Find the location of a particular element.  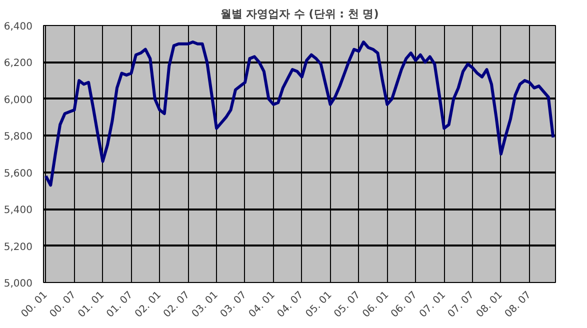

chart-title: 월별 자영업자 수 (단위 : 천 명) is located at coordinates (299, 14).